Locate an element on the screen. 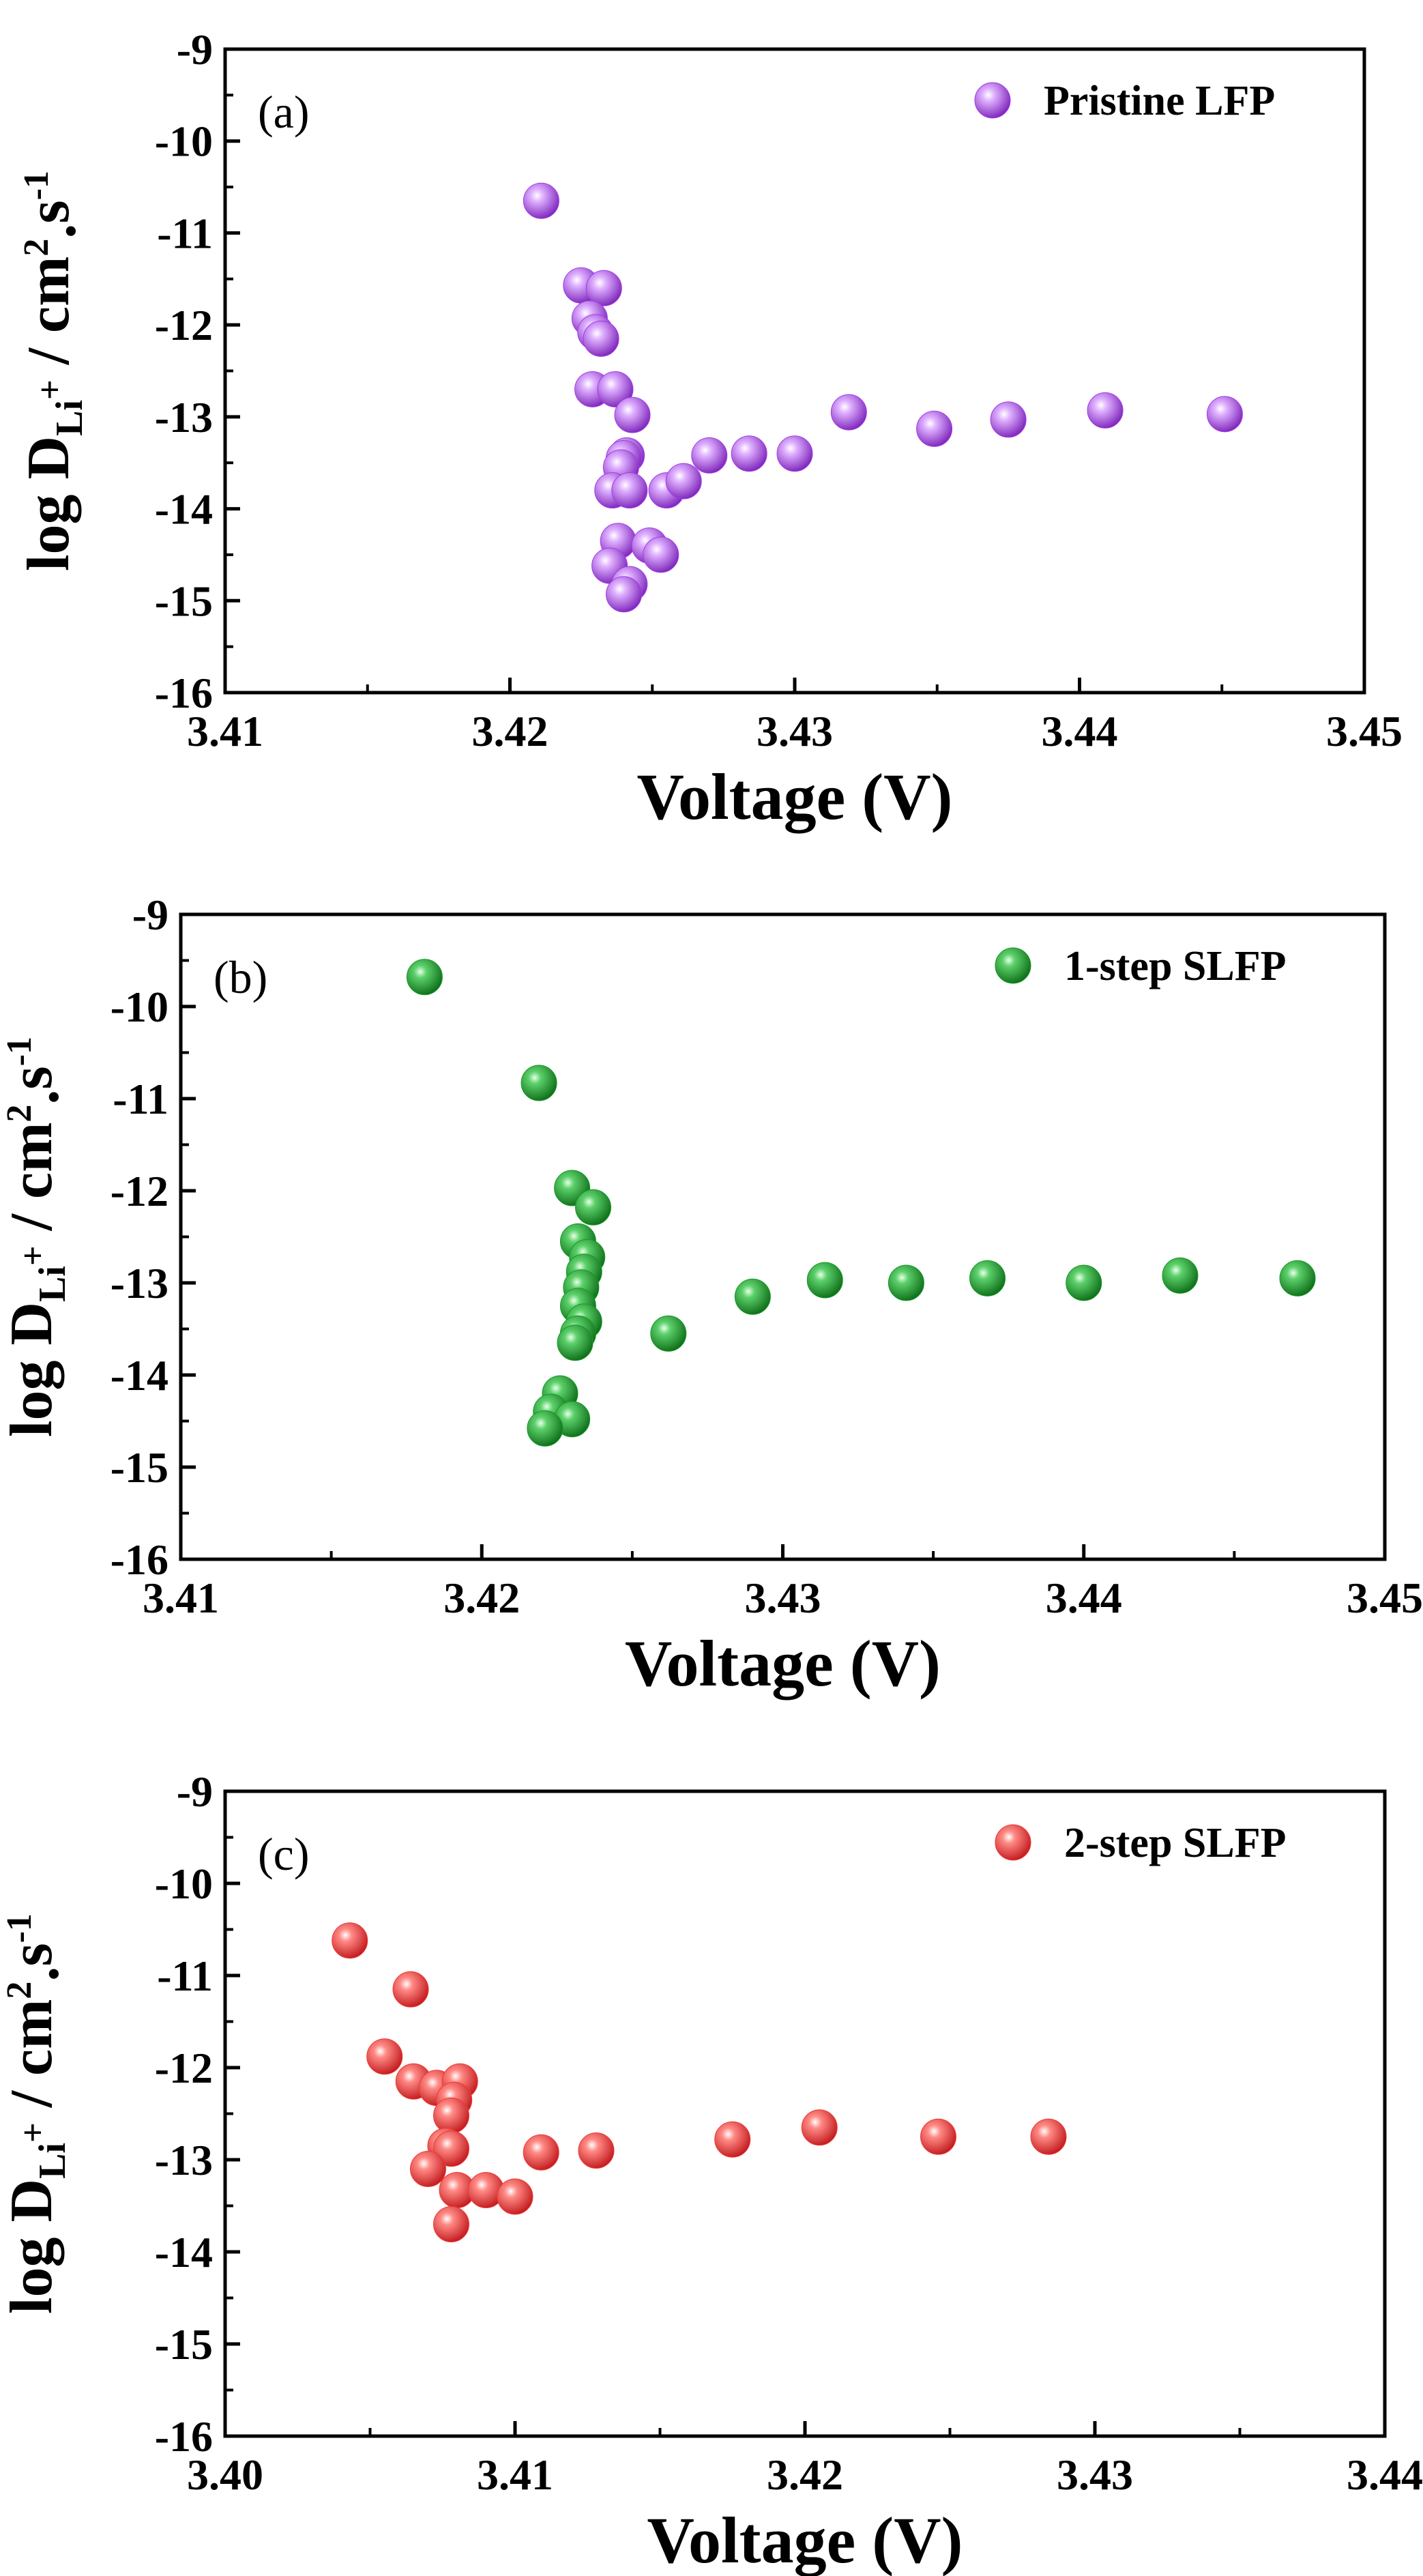  x-tick-label: 3.43 is located at coordinates (783, 1598).